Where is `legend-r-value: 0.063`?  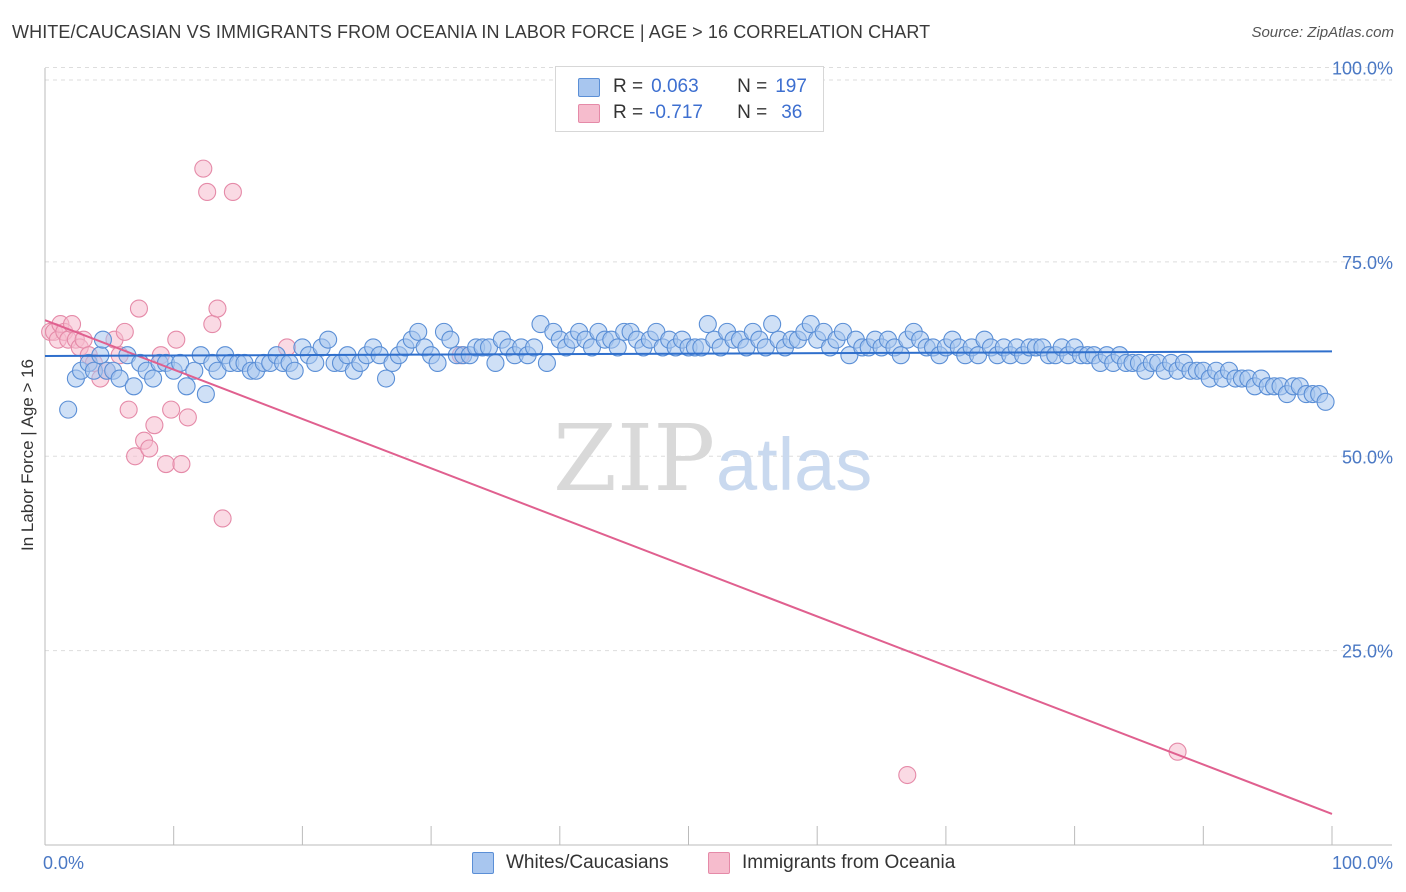
legend-r-value: 0.063 is located at coordinates (675, 86).